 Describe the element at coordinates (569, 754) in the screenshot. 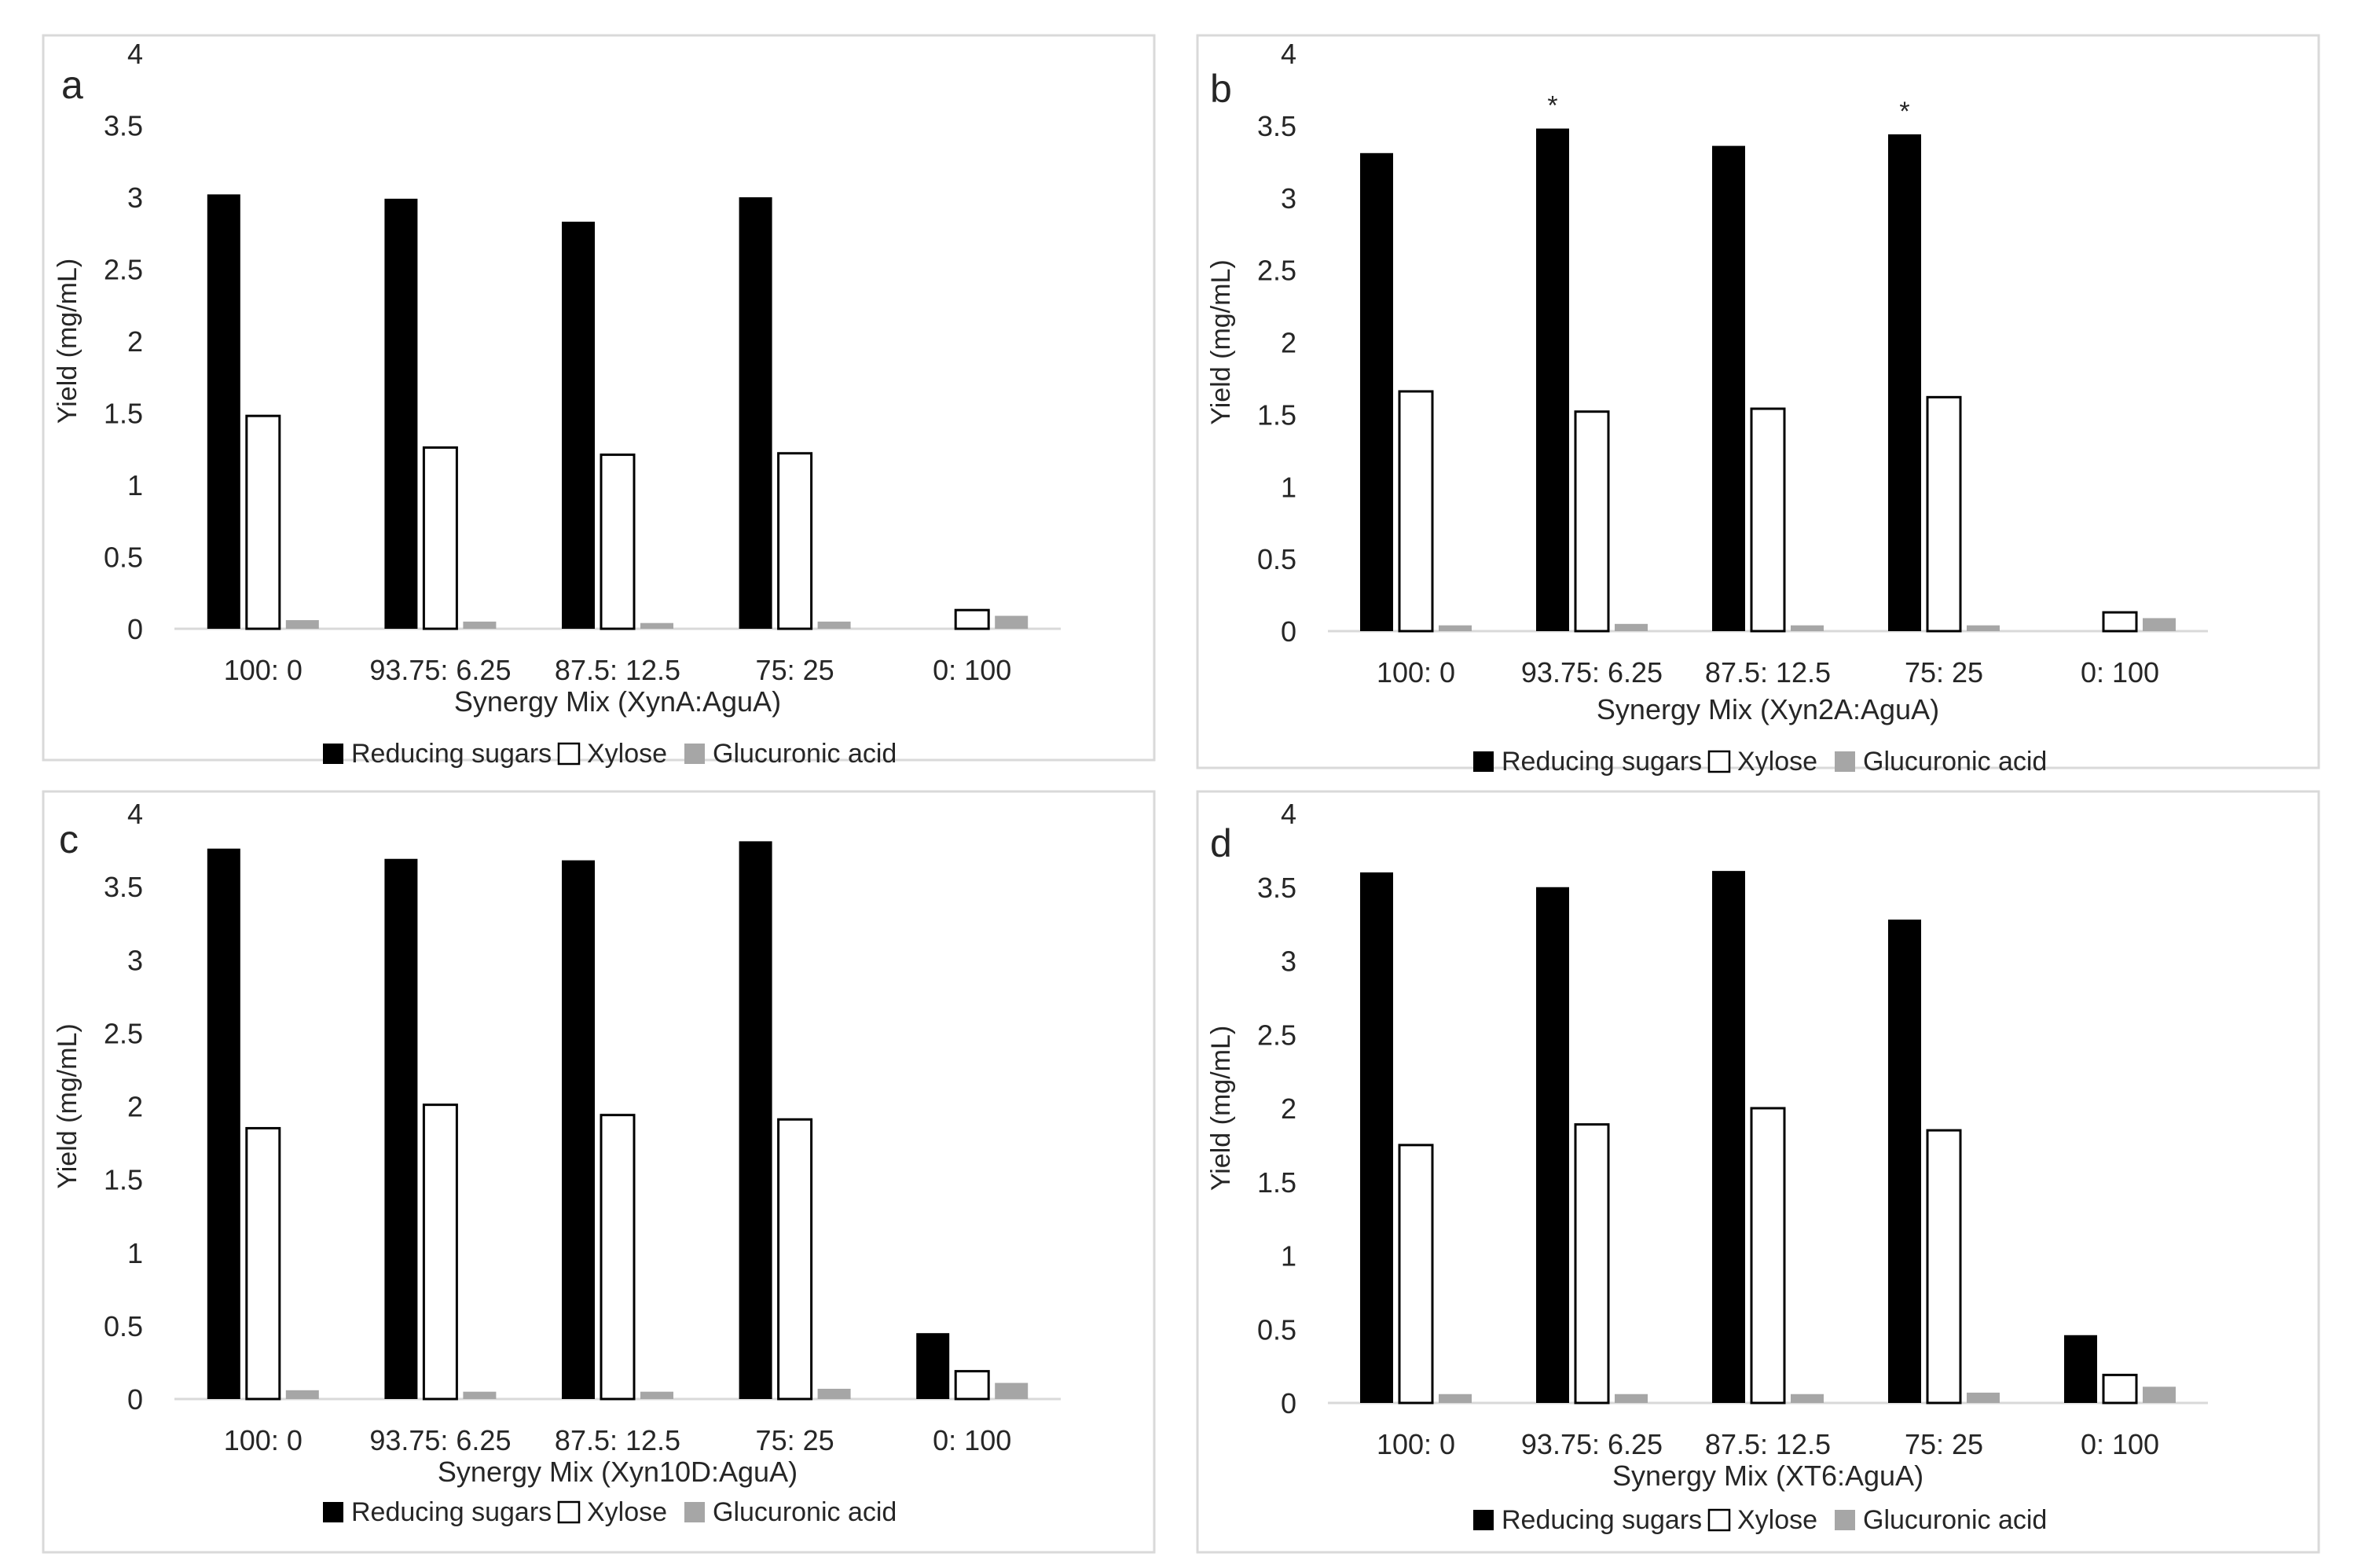

I see `legend-swatch-xylose` at that location.